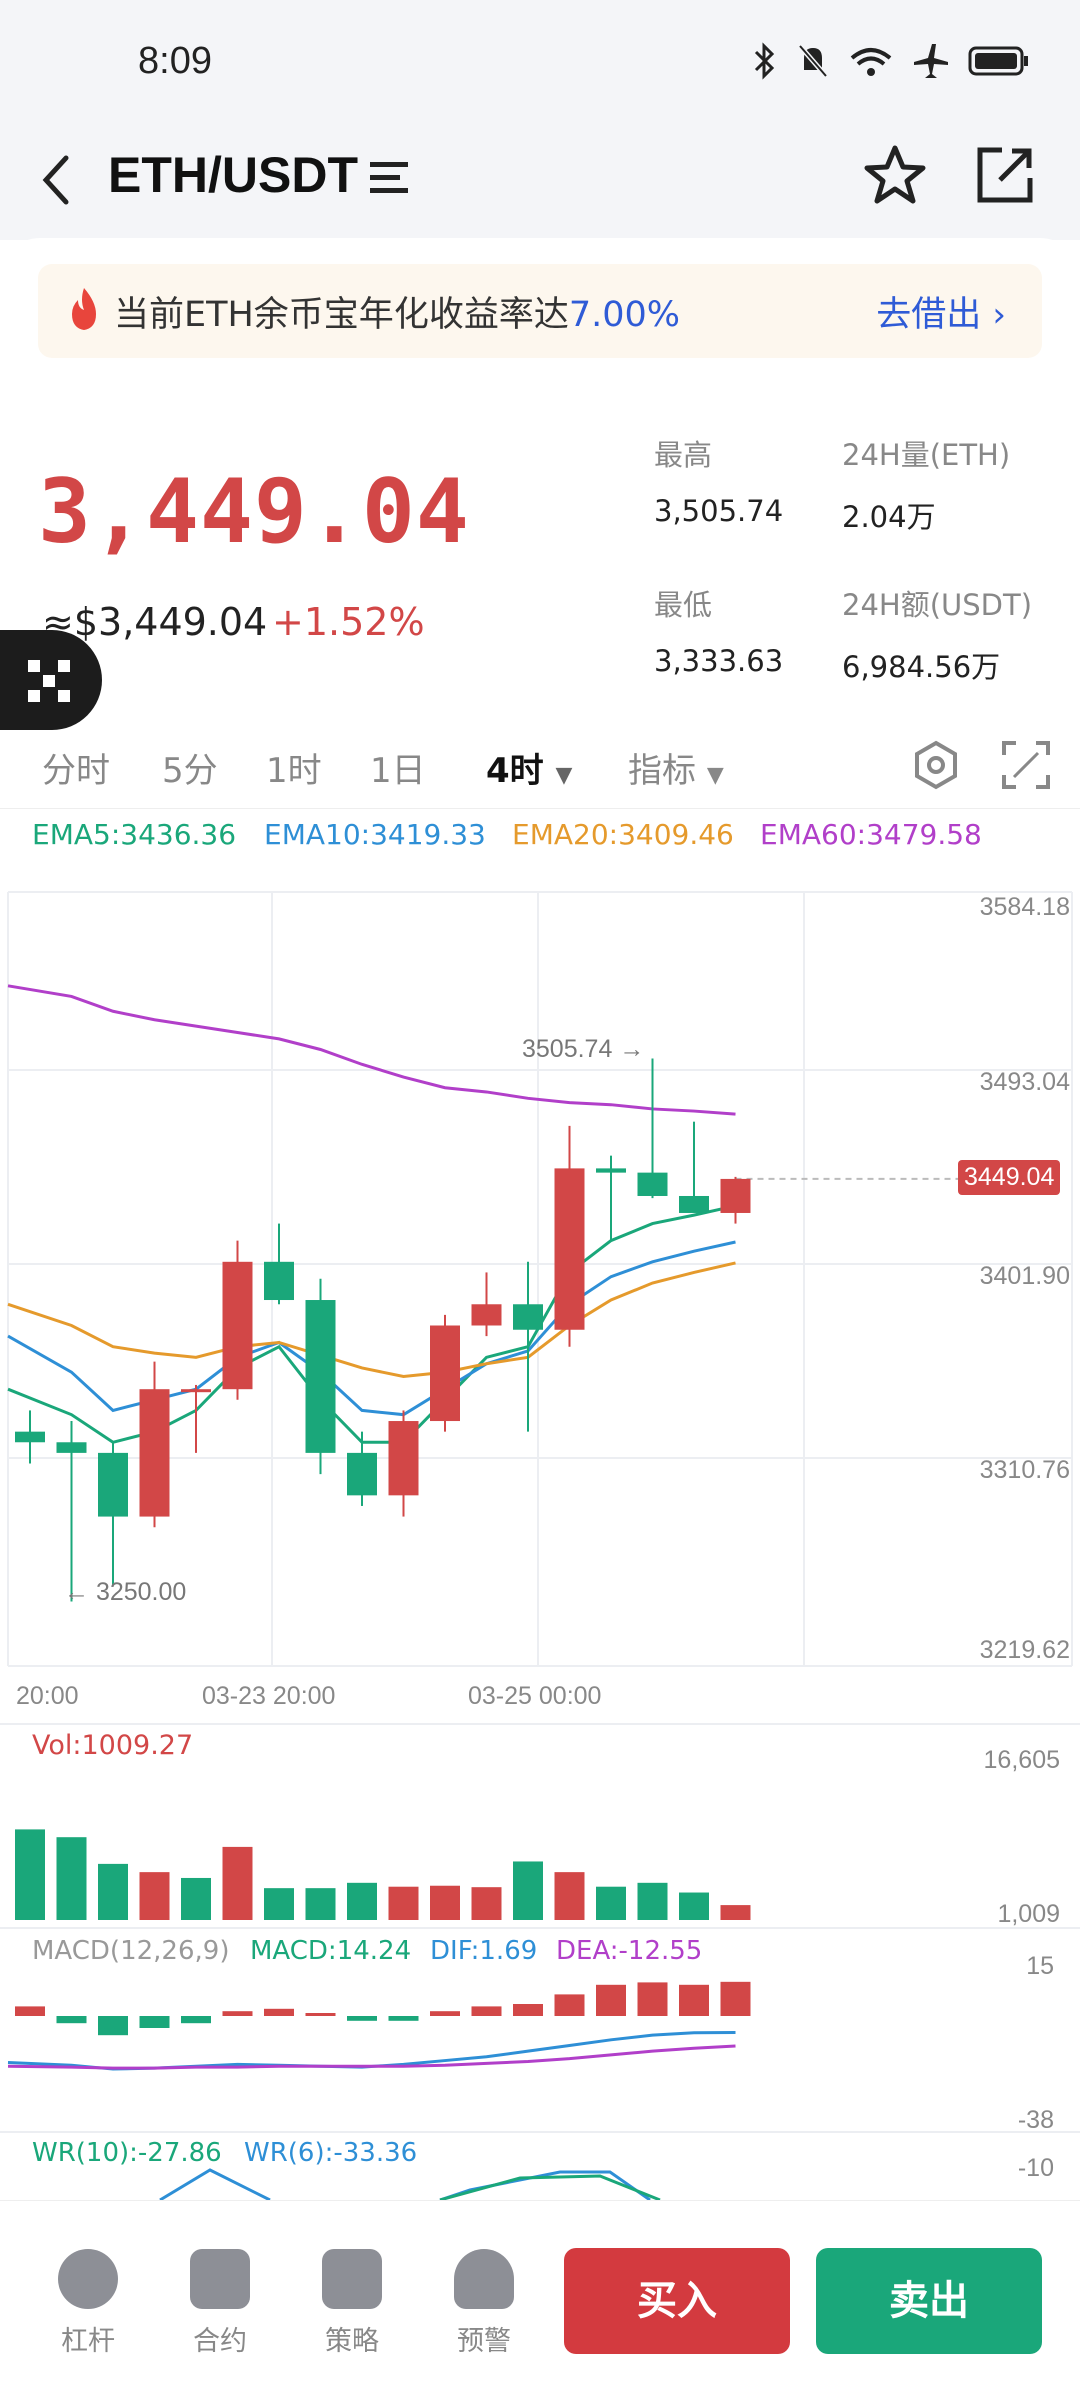 This screenshot has width=1080, height=2400. What do you see at coordinates (583, 1049) in the screenshot?
I see `high-marker: 3505.74 →` at bounding box center [583, 1049].